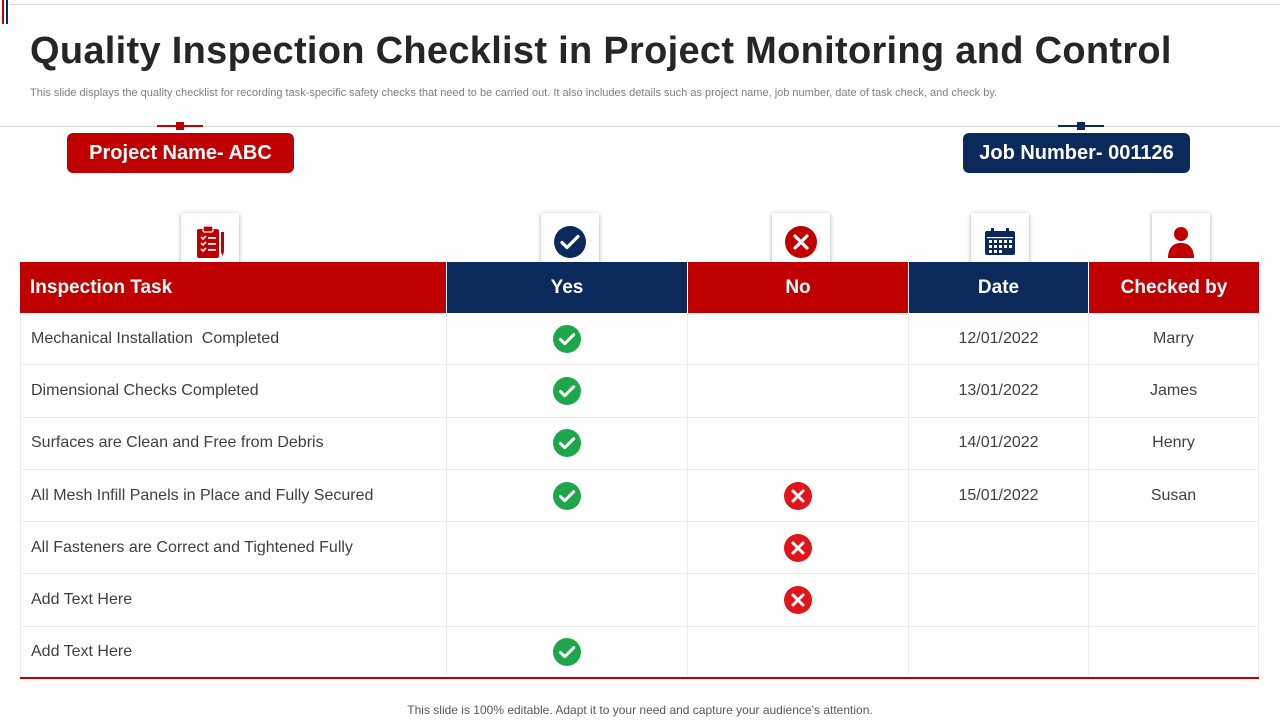 This screenshot has width=1280, height=720. Describe the element at coordinates (999, 287) in the screenshot. I see `column-header-date: Date` at that location.